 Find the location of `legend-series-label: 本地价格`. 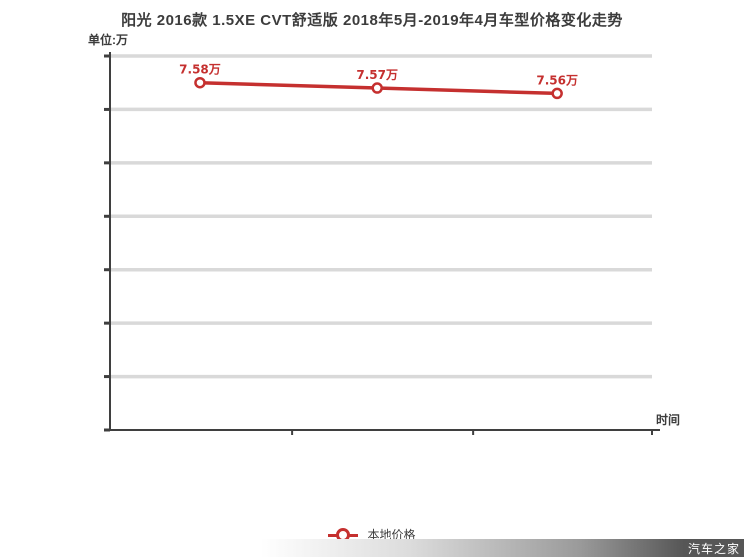

legend-series-label: 本地价格 is located at coordinates (391, 535).